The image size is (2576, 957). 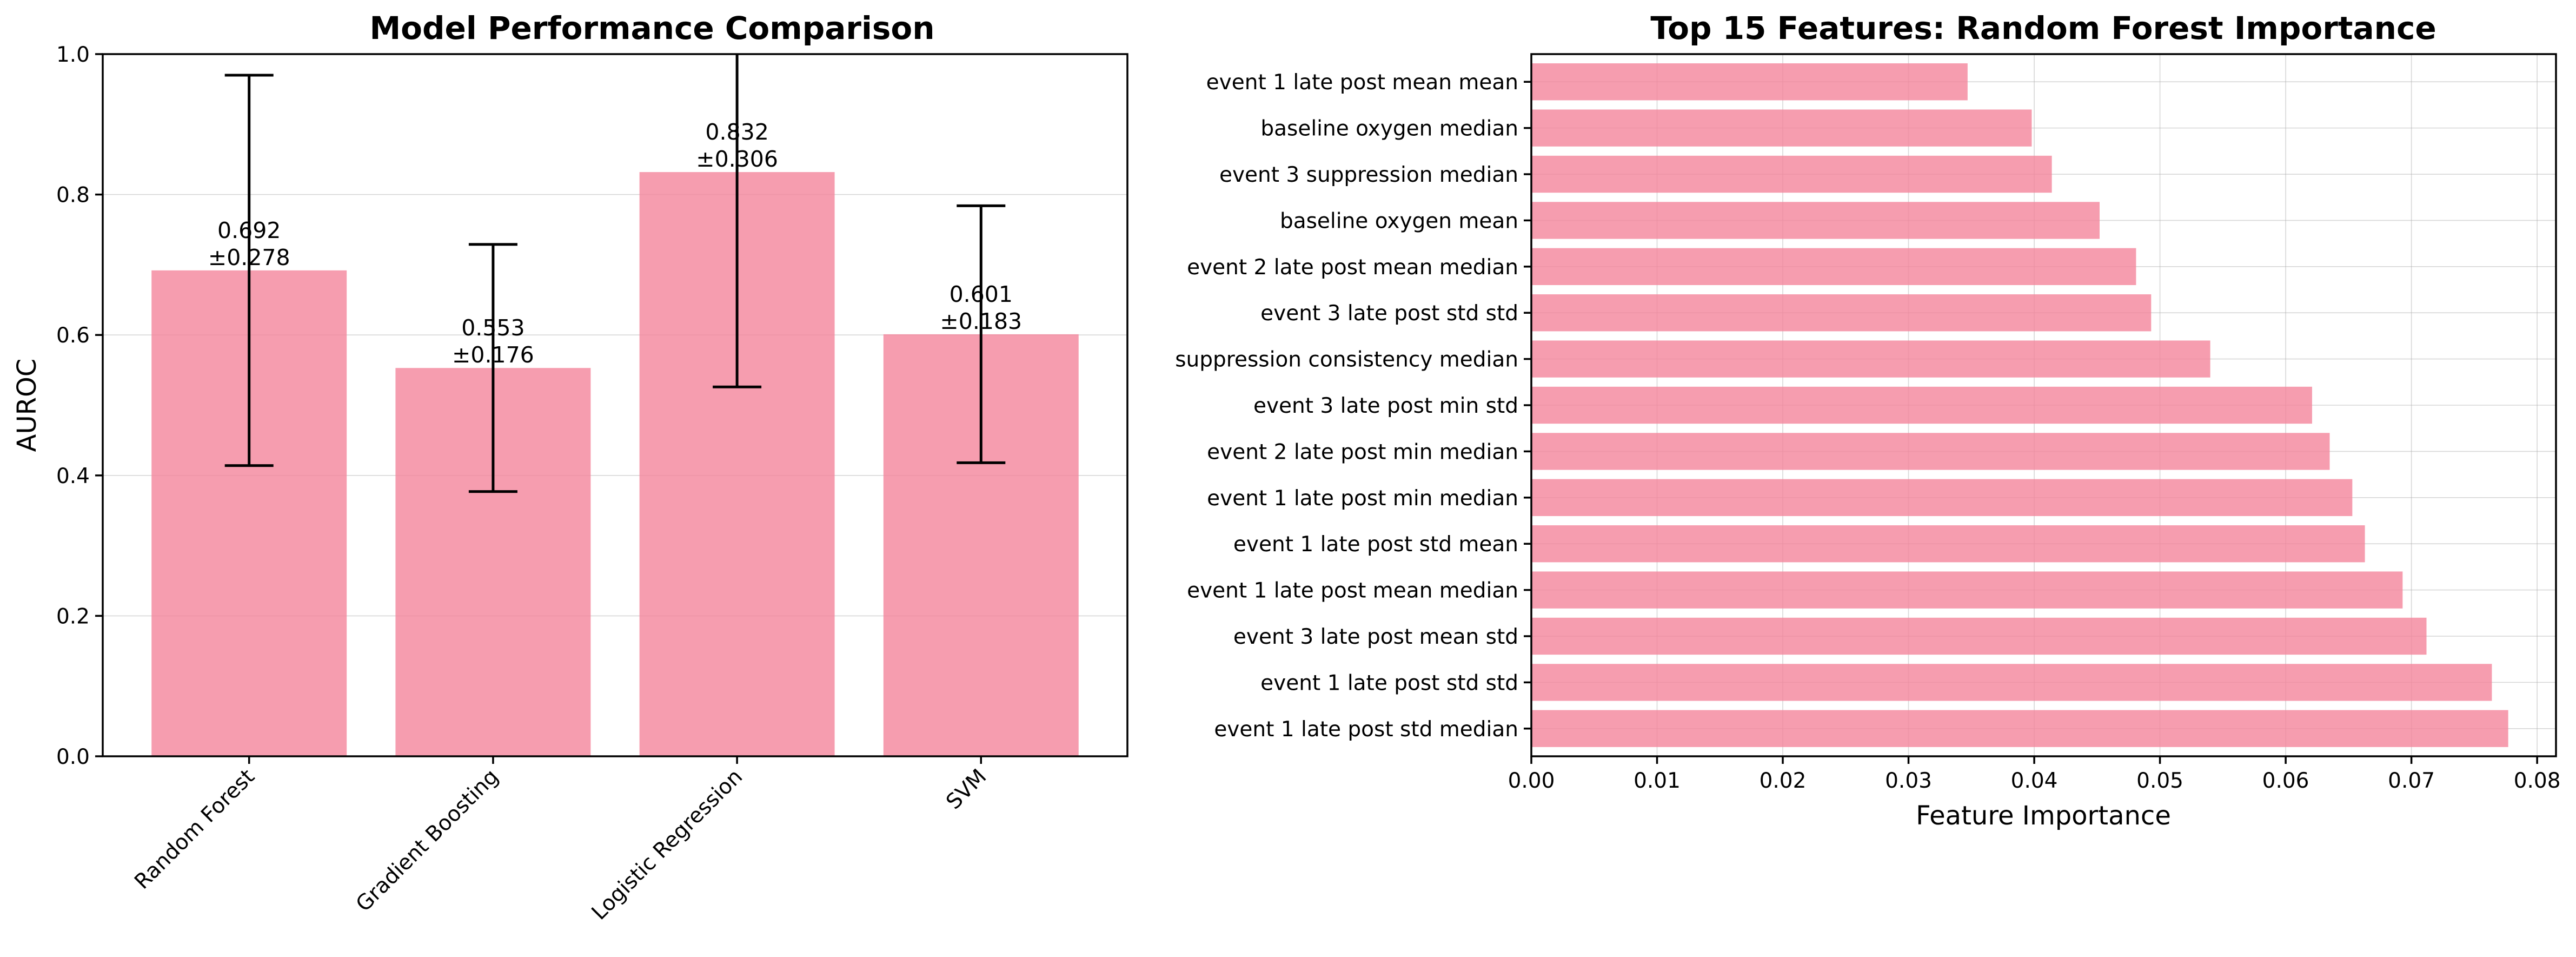 I want to click on chart1-y-tick-label: 0.8, so click(x=73, y=196).